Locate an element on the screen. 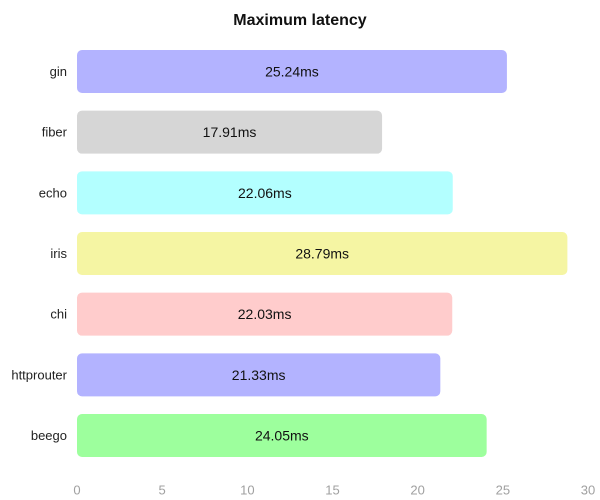  value-label-gin: 25.24ms is located at coordinates (292, 72).